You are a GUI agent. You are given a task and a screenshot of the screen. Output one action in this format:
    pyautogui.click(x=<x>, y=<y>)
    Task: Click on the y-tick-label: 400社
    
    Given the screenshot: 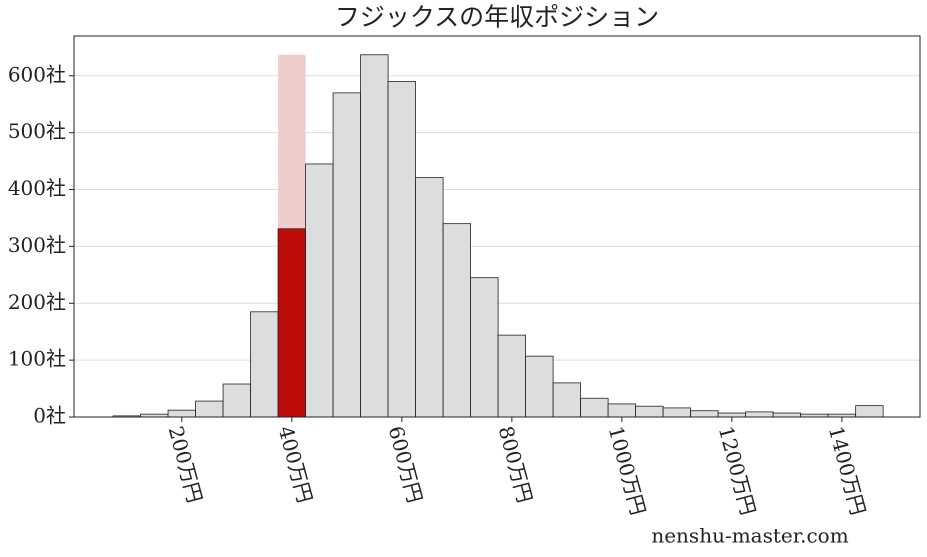 What is the action you would take?
    pyautogui.click(x=37, y=188)
    